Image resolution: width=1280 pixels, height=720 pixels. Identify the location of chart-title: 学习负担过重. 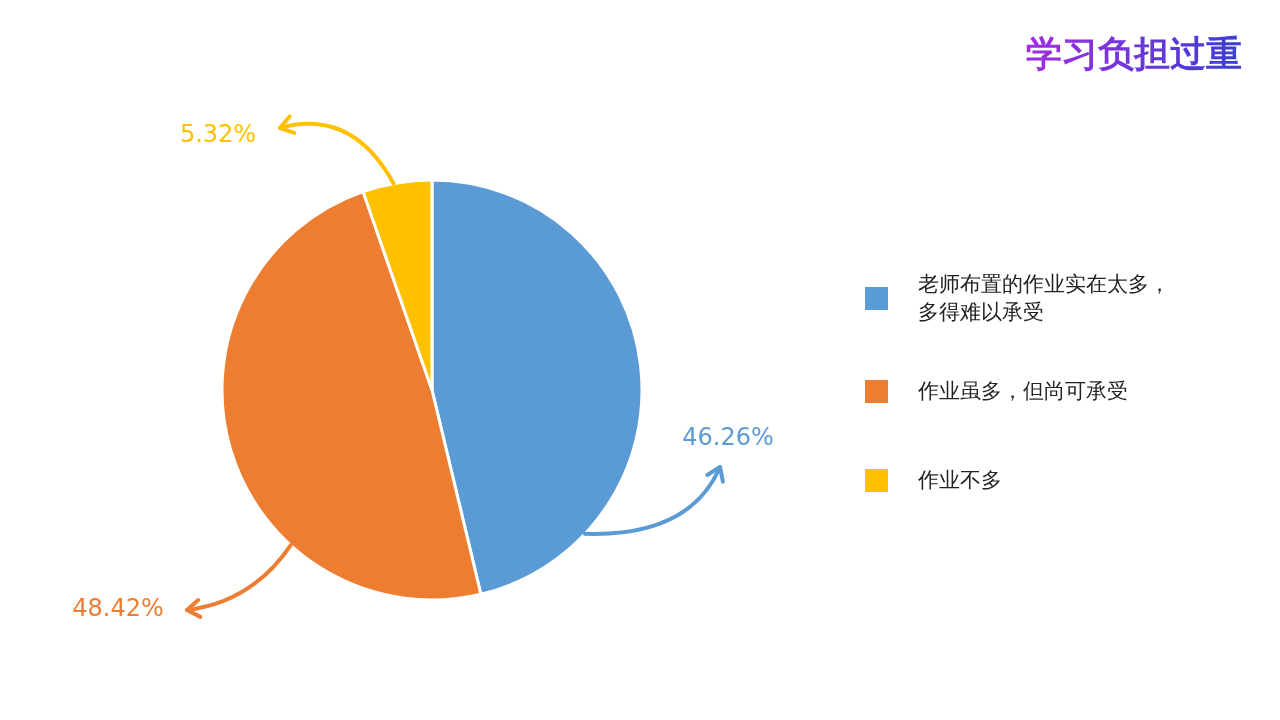
(1134, 53).